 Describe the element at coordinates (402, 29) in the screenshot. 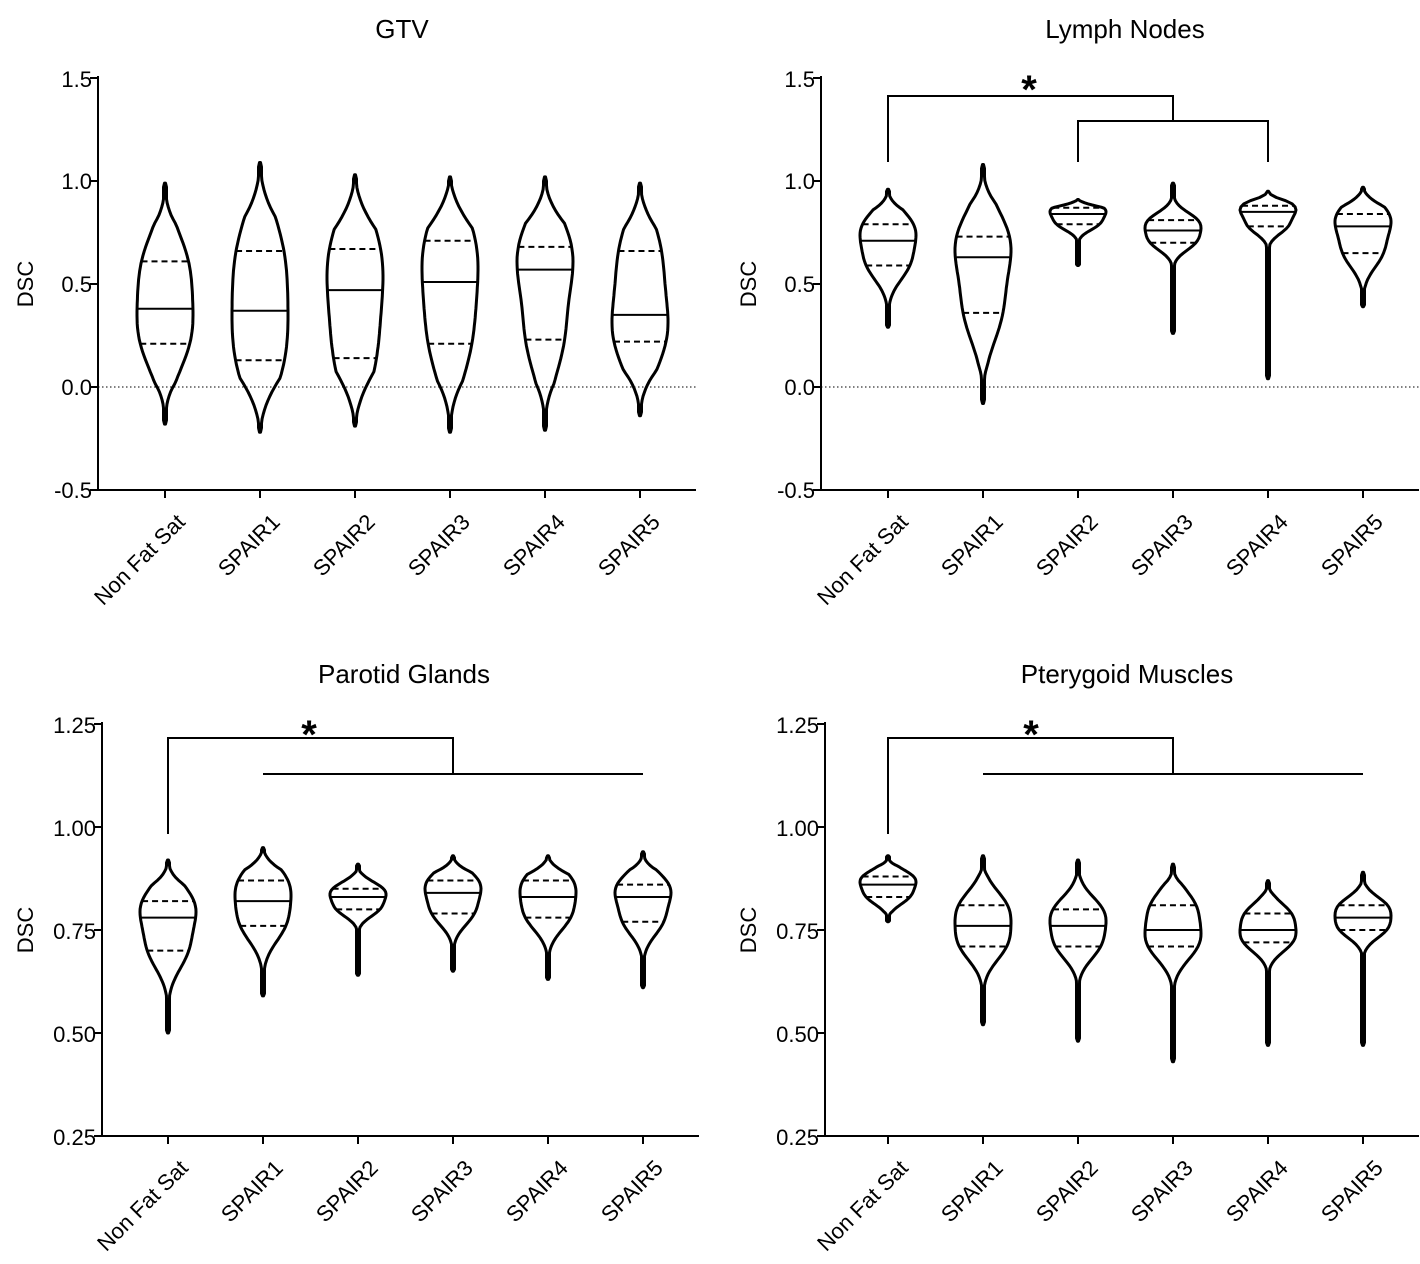

I see `chart-title: GTV` at that location.